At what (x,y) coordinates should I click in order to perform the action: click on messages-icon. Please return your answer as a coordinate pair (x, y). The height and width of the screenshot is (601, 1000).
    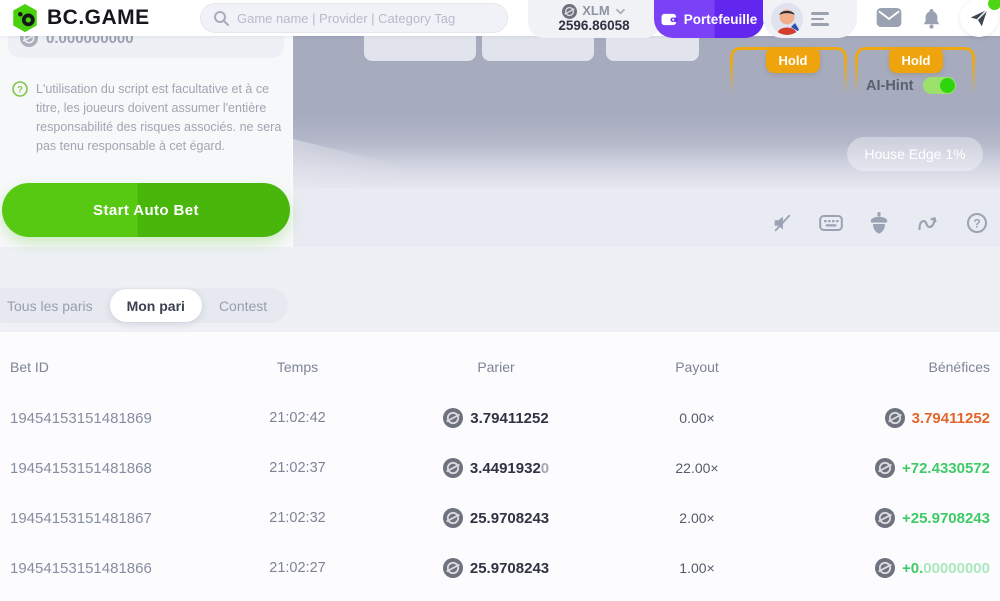
    Looking at the image, I should click on (889, 20).